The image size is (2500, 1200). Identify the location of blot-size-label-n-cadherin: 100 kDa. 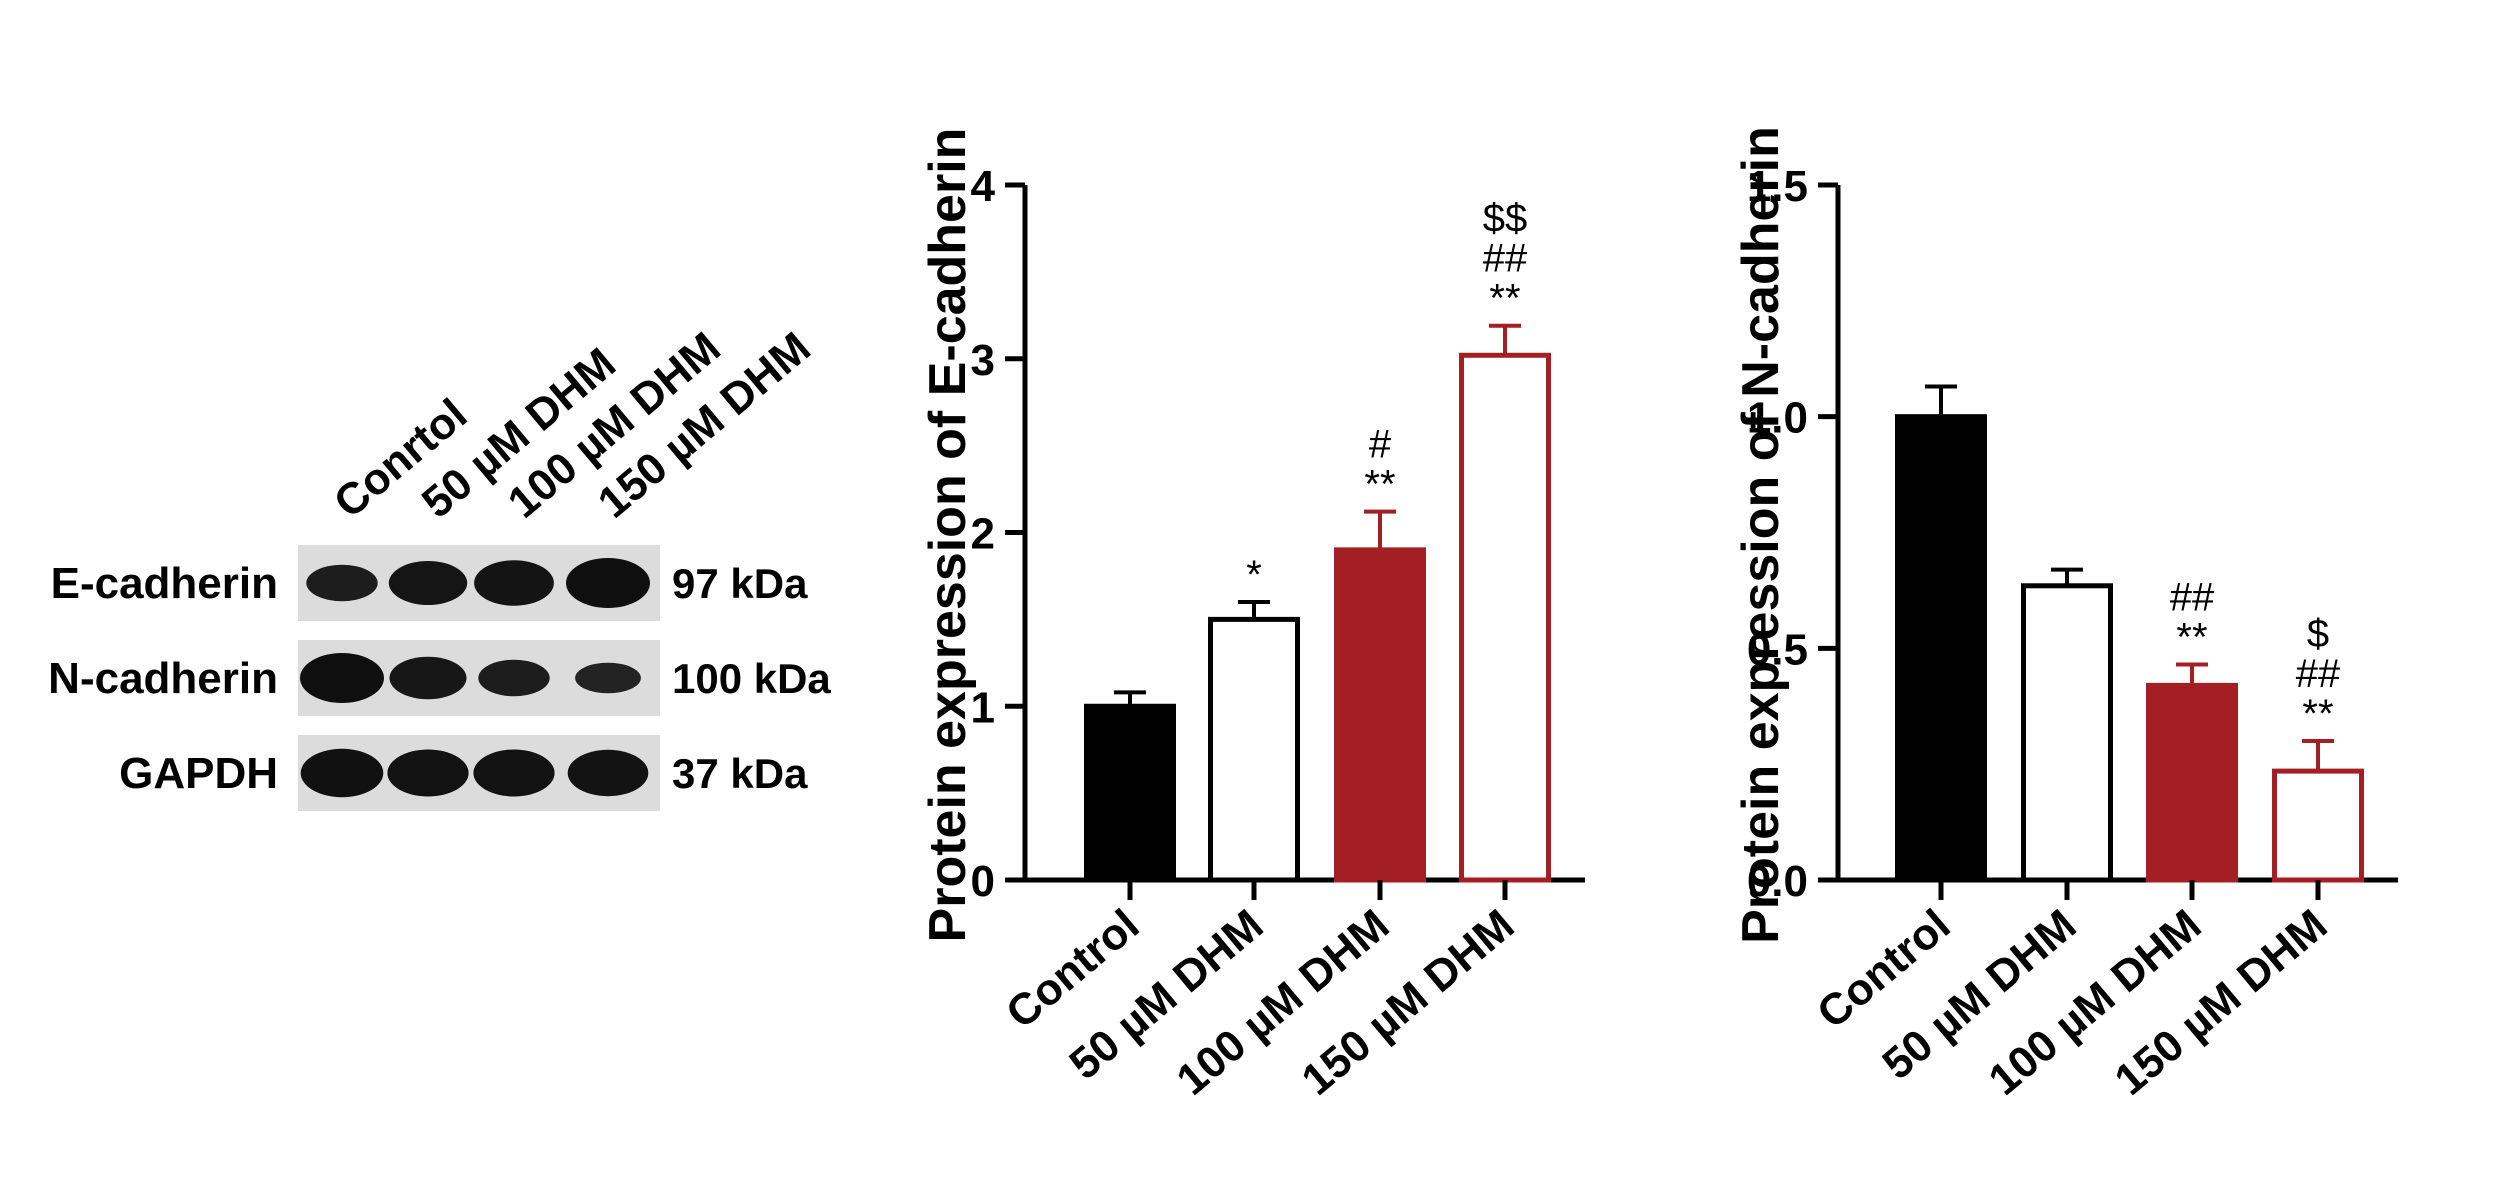
(751, 678).